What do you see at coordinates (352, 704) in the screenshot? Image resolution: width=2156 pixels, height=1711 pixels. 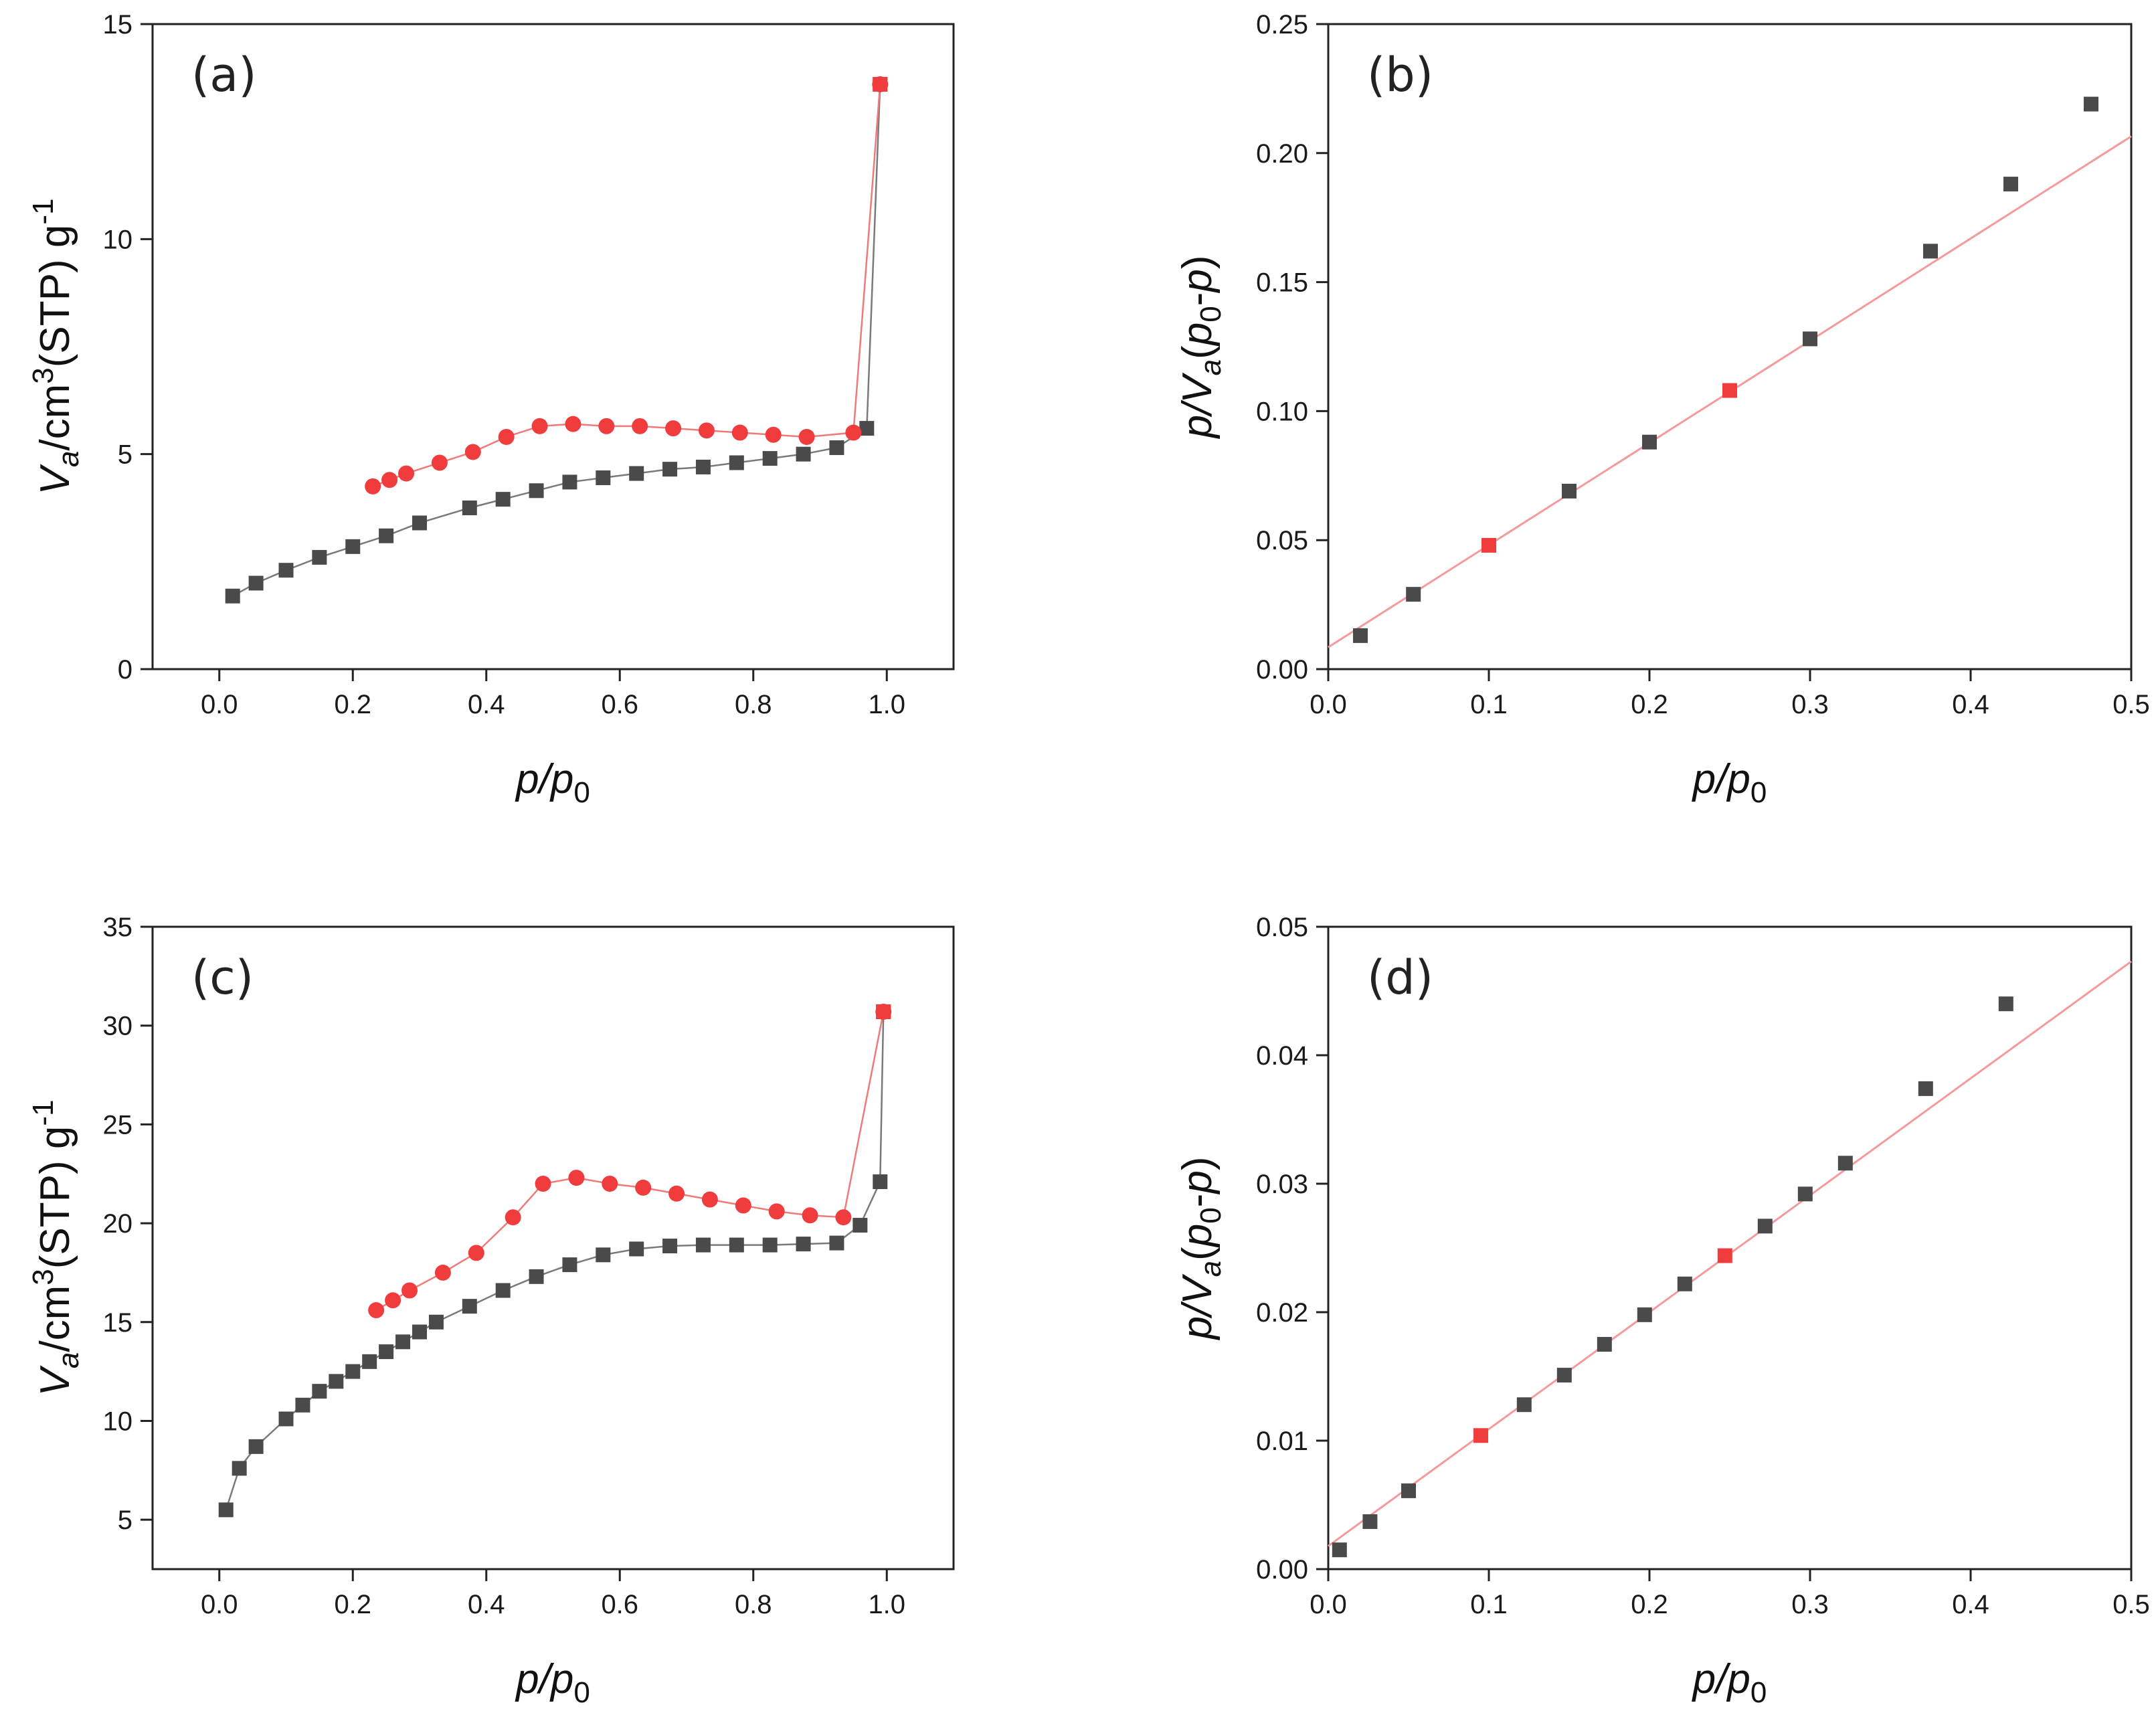 I see `x-tick-label: 0.2` at bounding box center [352, 704].